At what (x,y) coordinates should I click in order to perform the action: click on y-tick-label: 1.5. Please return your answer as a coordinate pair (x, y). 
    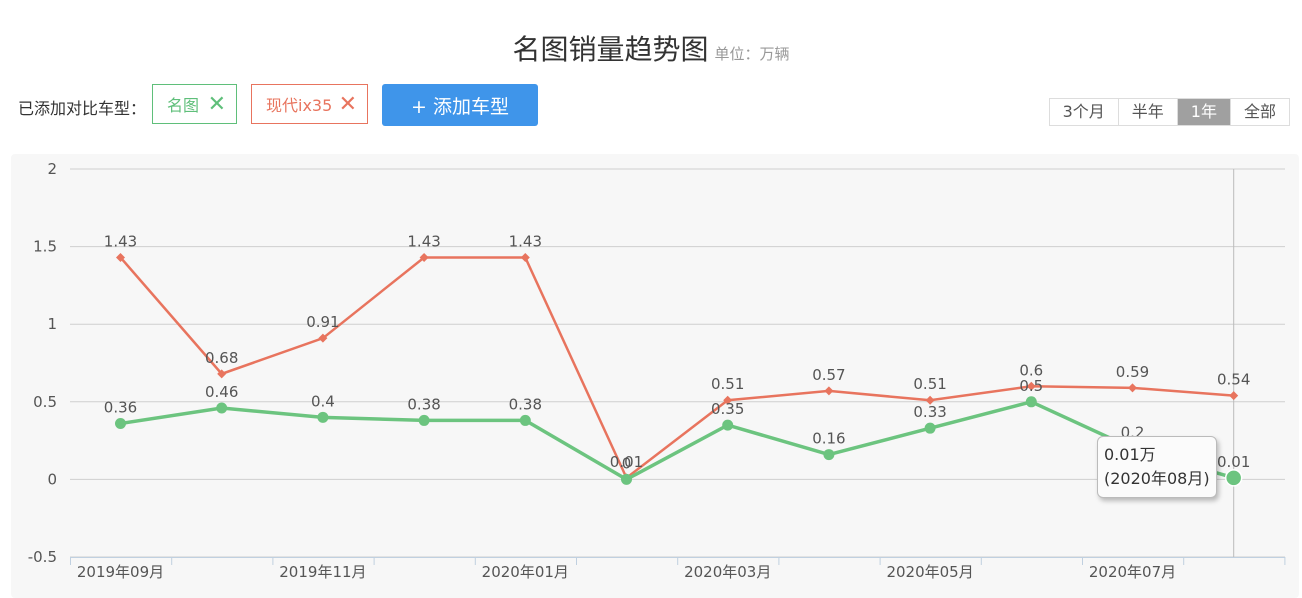
    Looking at the image, I should click on (45, 247).